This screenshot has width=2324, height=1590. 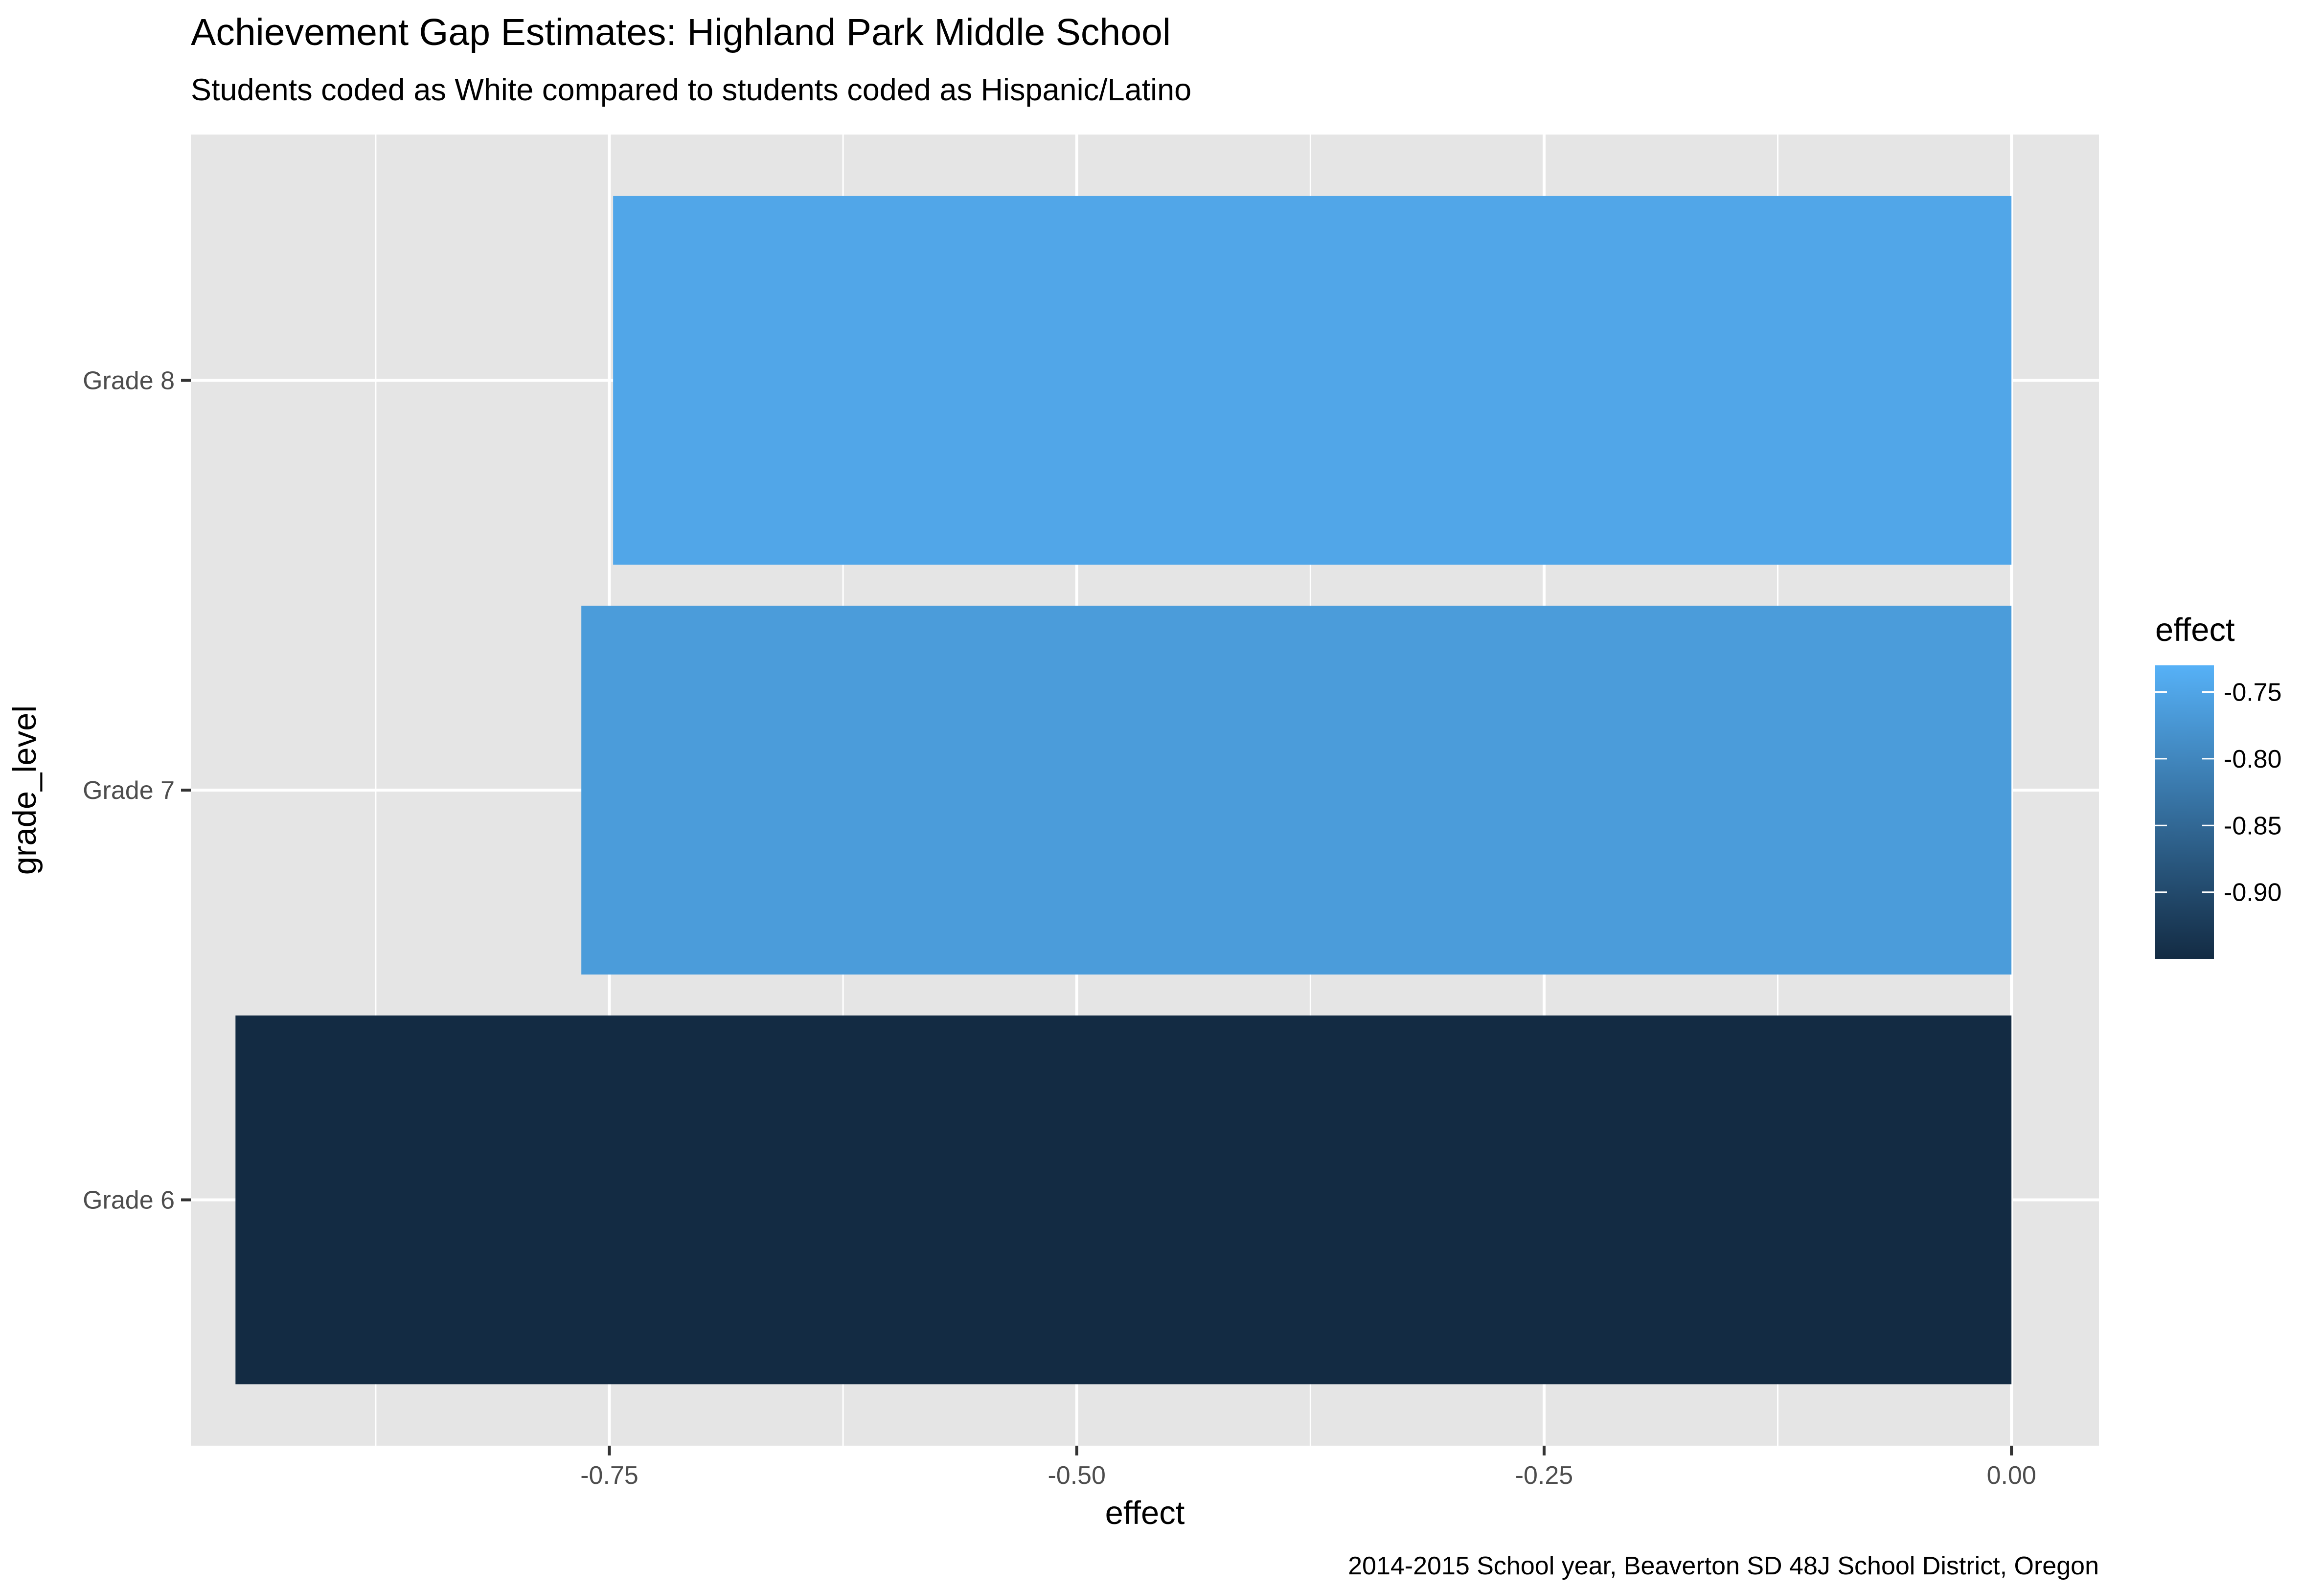 What do you see at coordinates (609, 1476) in the screenshot?
I see `x-tick-label: -0.75` at bounding box center [609, 1476].